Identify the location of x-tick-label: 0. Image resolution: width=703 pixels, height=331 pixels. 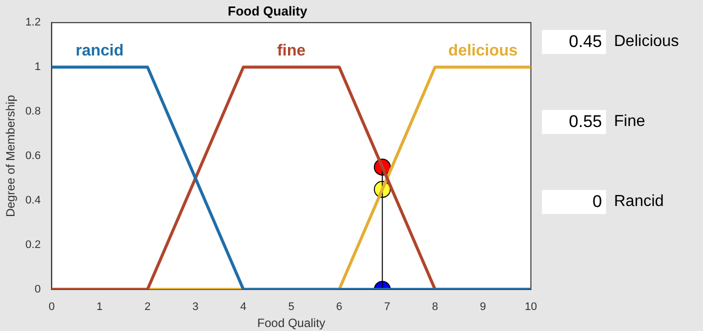
(51, 307).